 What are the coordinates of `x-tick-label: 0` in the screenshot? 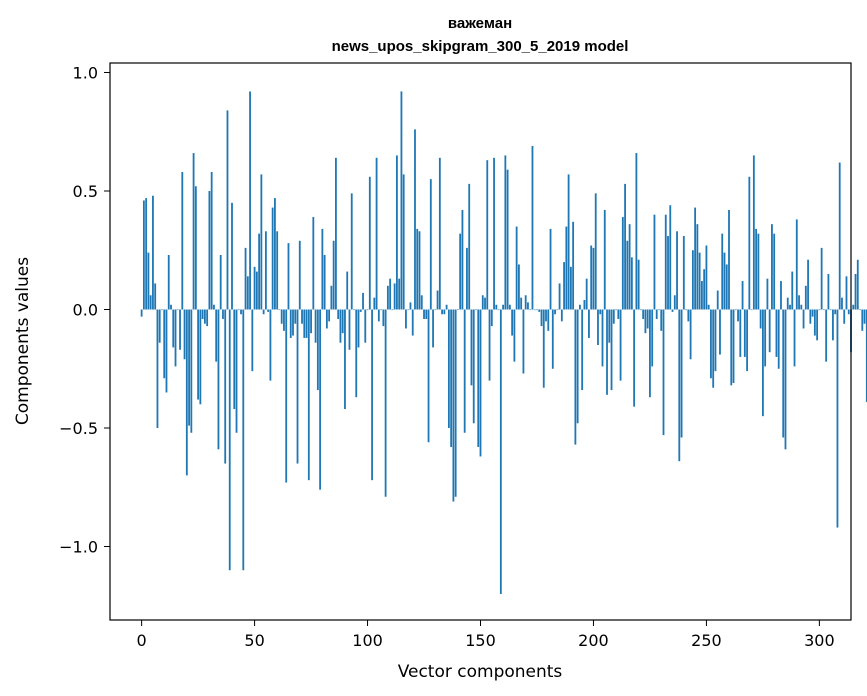 It's located at (142, 640).